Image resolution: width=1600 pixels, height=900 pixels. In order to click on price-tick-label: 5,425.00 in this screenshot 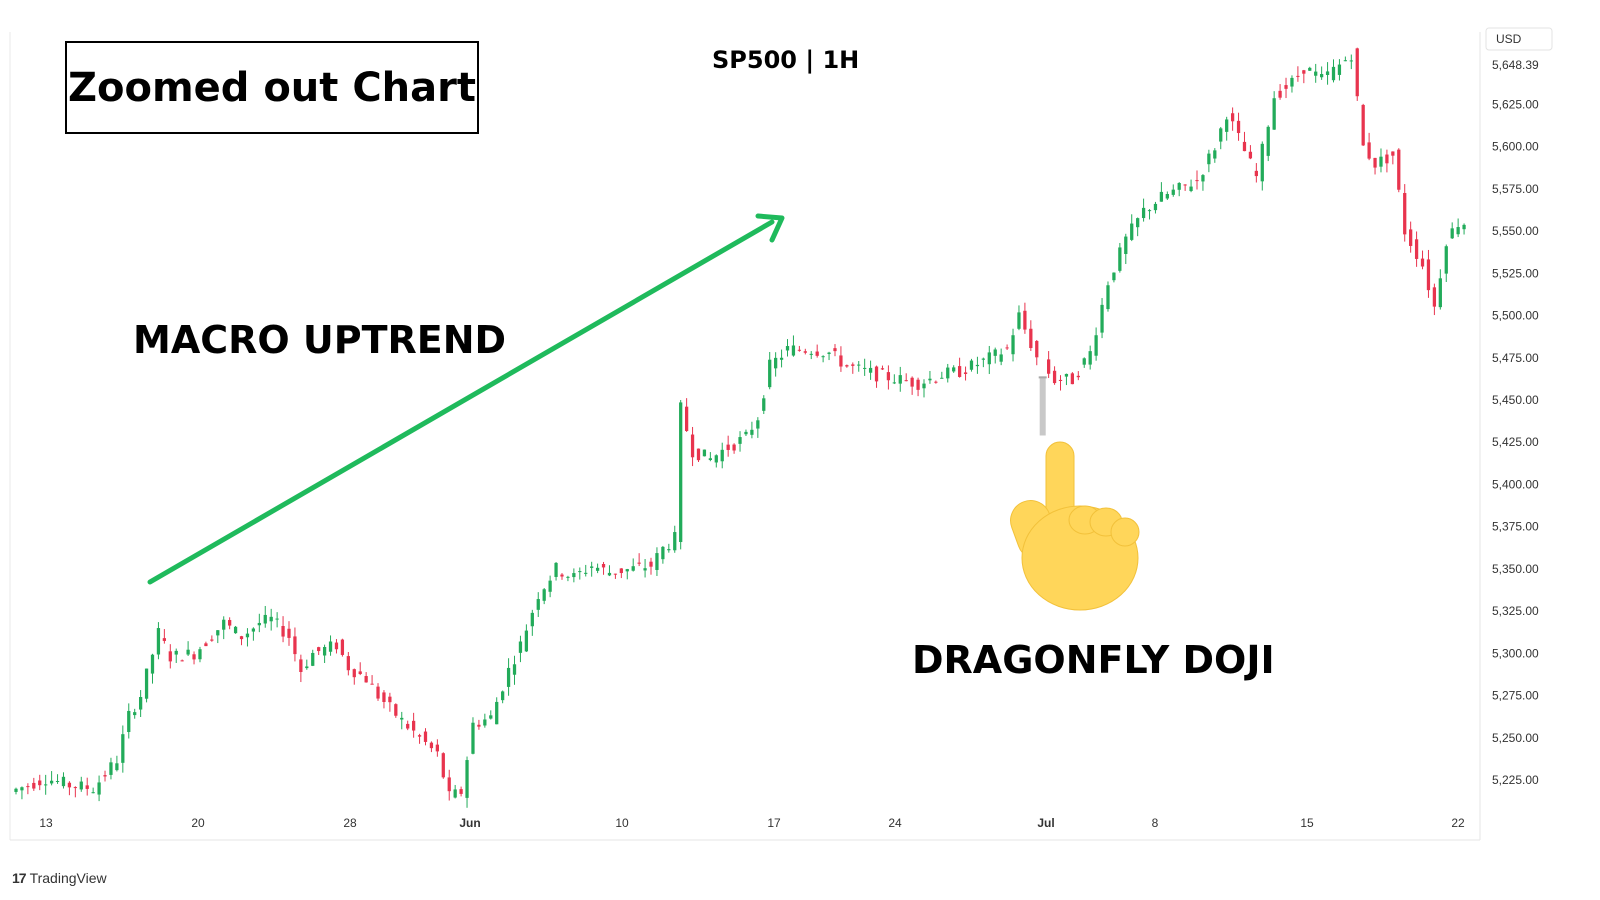, I will do `click(1515, 442)`.